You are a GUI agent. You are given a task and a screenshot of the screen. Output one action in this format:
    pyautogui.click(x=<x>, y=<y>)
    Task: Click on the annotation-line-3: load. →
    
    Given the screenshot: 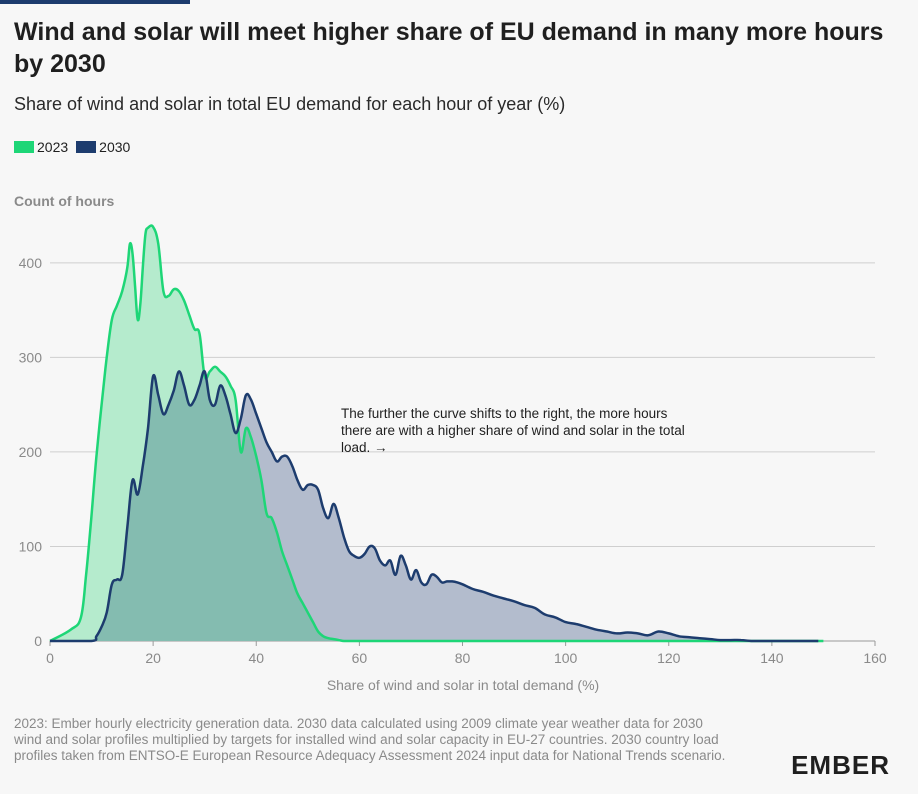 What is the action you would take?
    pyautogui.click(x=364, y=447)
    